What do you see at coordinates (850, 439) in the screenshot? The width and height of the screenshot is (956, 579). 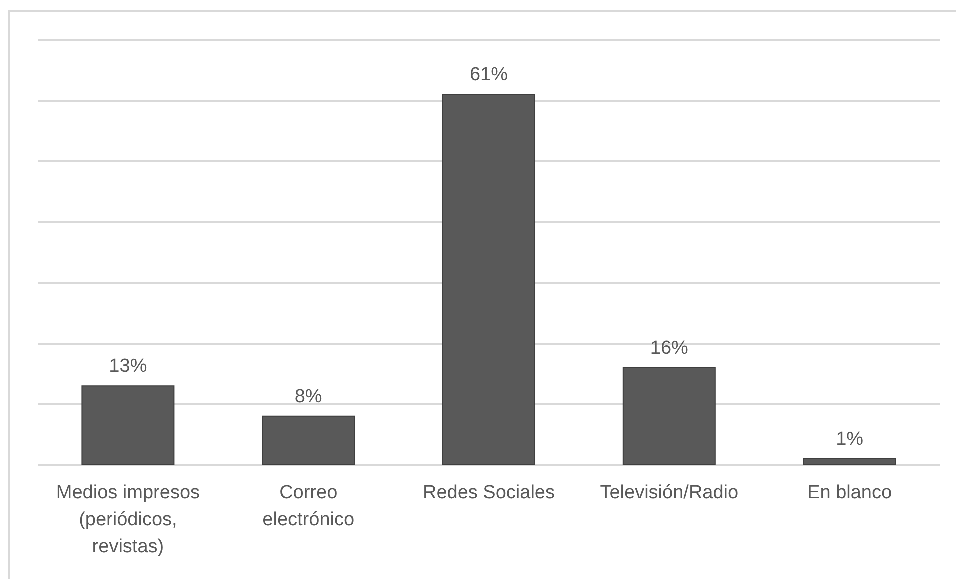 I see `data-label: 1%` at bounding box center [850, 439].